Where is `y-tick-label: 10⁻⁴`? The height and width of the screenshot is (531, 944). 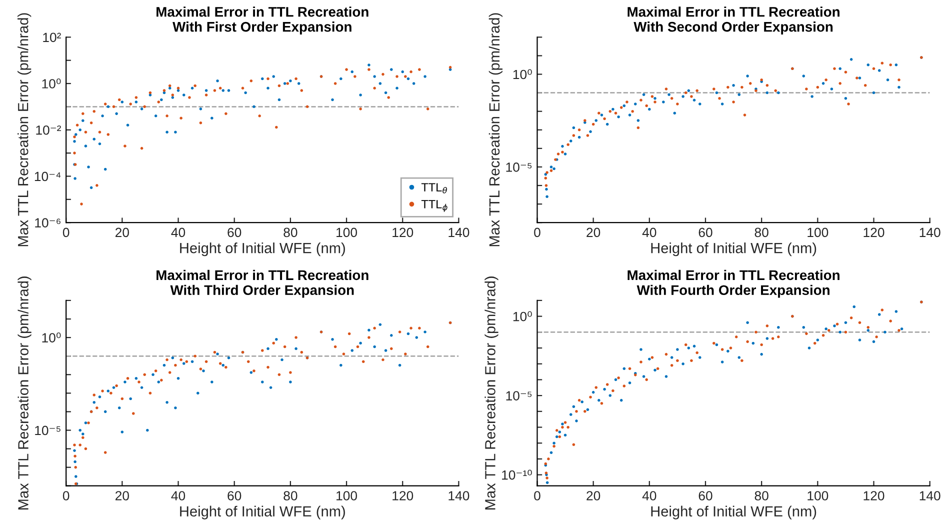 y-tick-label: 10⁻⁴ is located at coordinates (47, 177).